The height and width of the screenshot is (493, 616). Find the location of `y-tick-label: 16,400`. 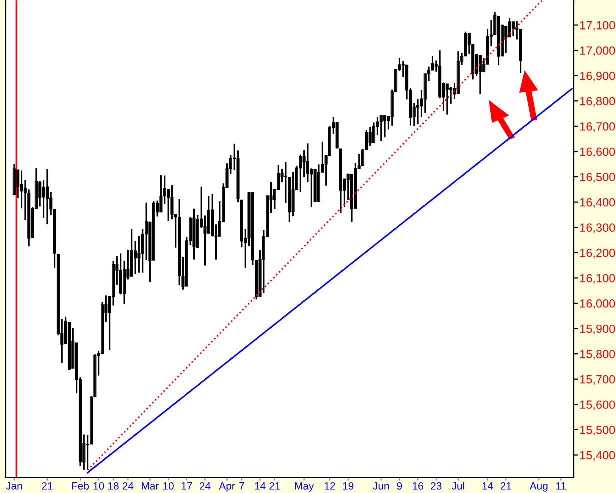

y-tick-label: 16,400 is located at coordinates (598, 203).